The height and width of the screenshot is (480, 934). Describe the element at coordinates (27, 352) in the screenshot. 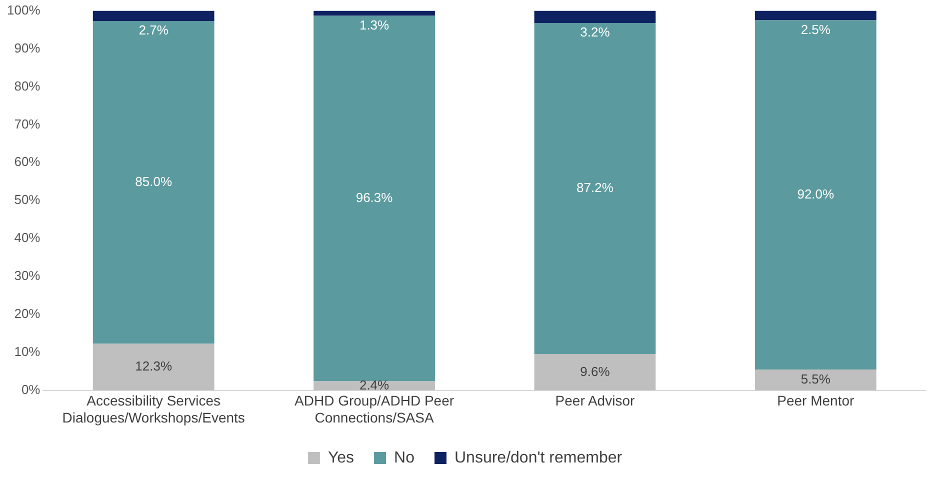

I see `y-tick-label: 10%` at that location.